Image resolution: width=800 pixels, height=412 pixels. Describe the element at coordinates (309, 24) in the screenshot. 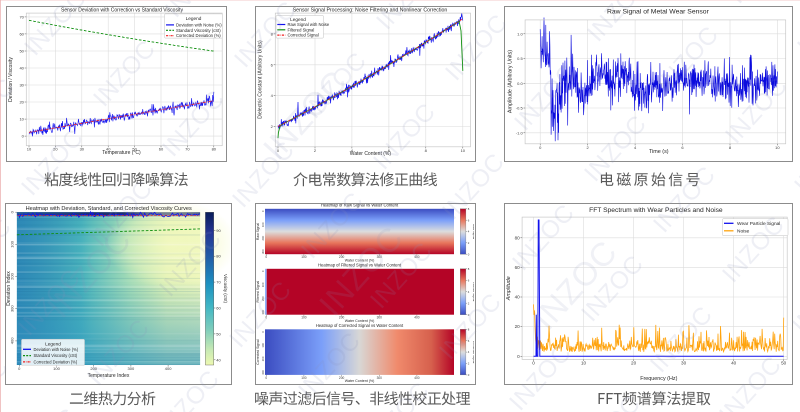

I see `svg-text: Raw Signal with Noise` at that location.